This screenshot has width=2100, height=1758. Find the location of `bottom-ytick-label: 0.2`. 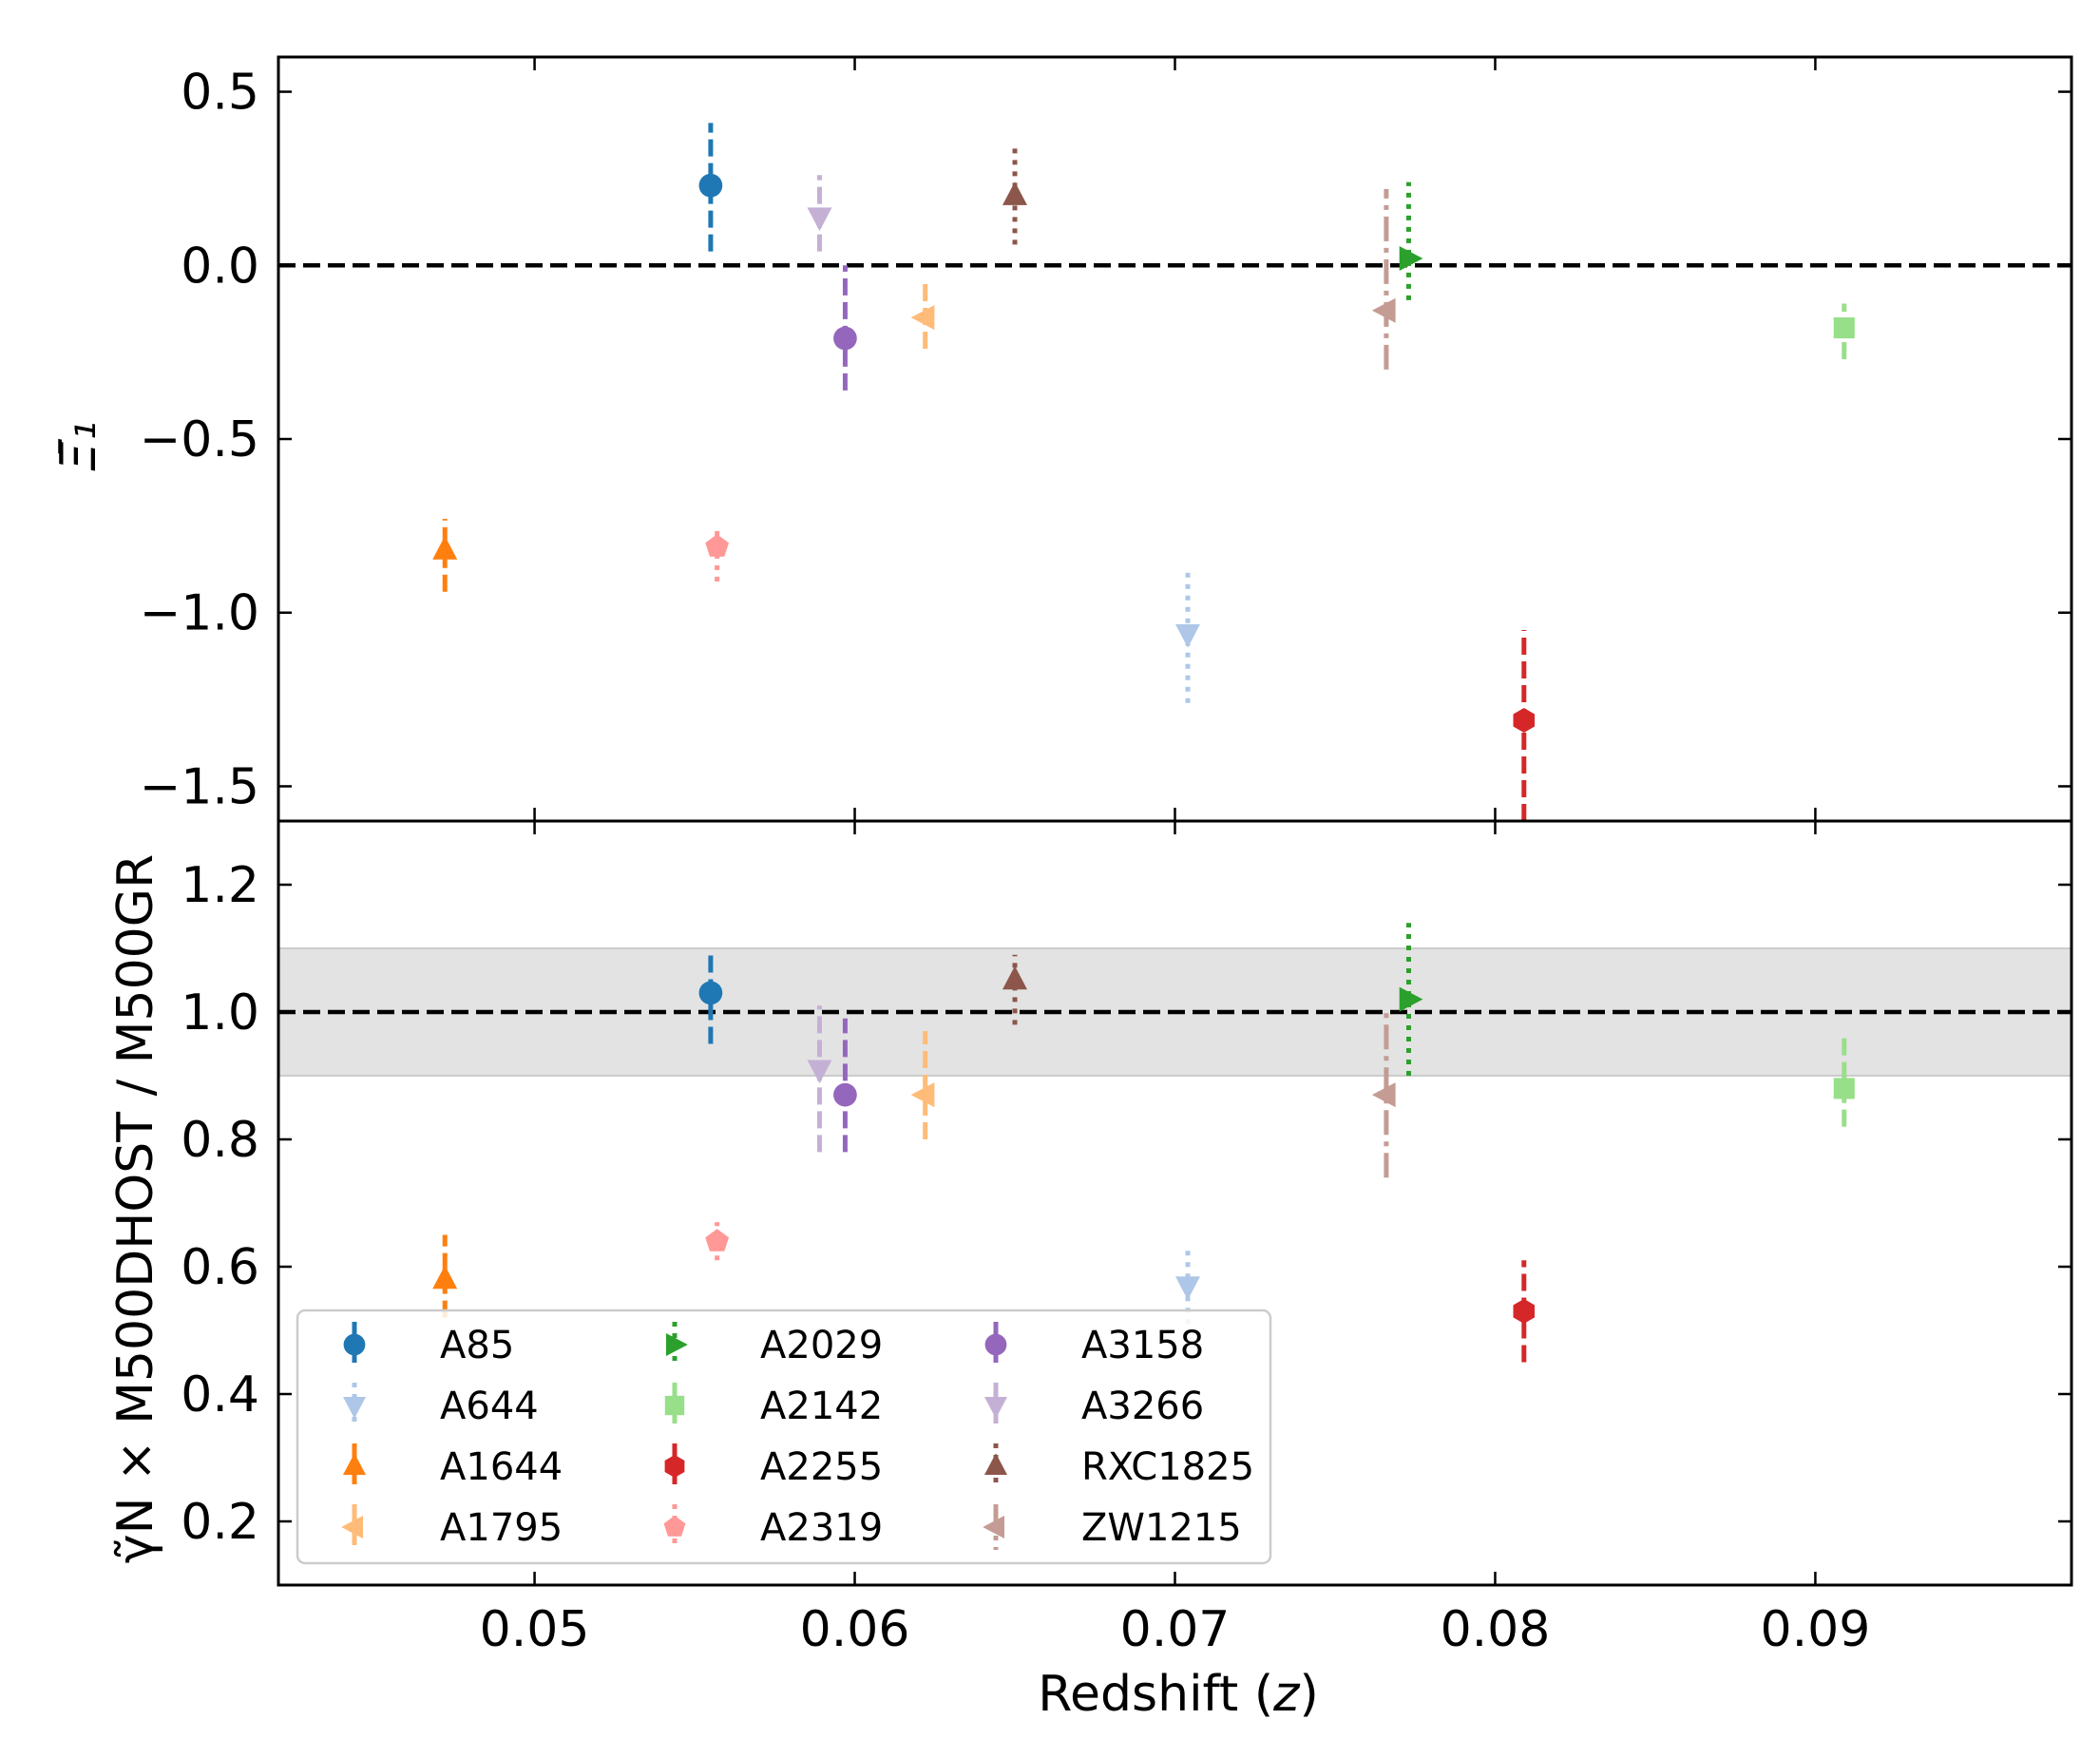

bottom-ytick-label: 0.2 is located at coordinates (220, 1522).